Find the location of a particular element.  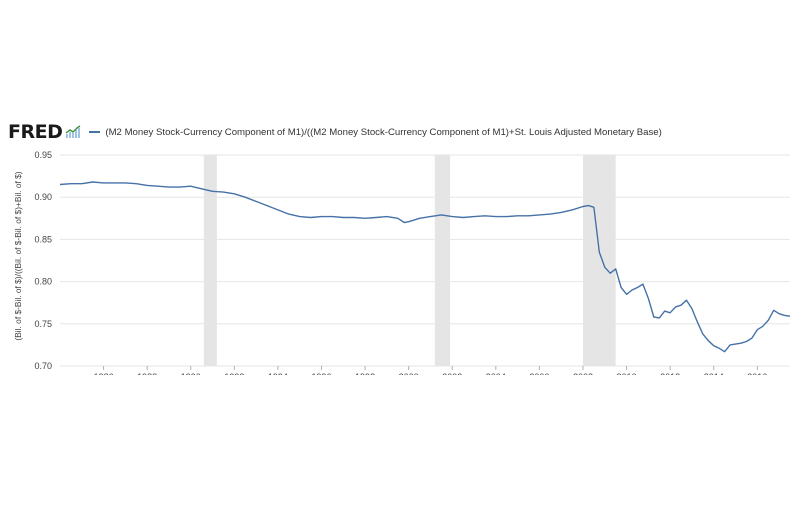

x-tick-label: 2010 is located at coordinates (627, 373).